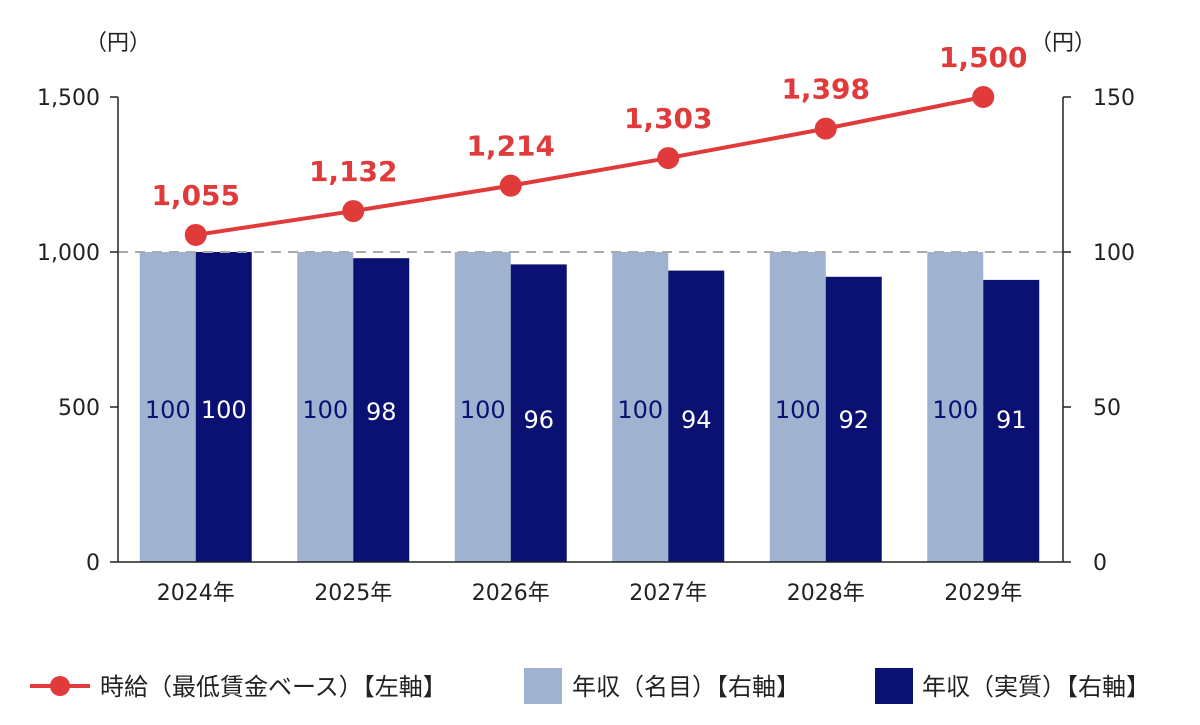  Describe the element at coordinates (196, 593) in the screenshot. I see `x-tick-label: 2024年` at that location.